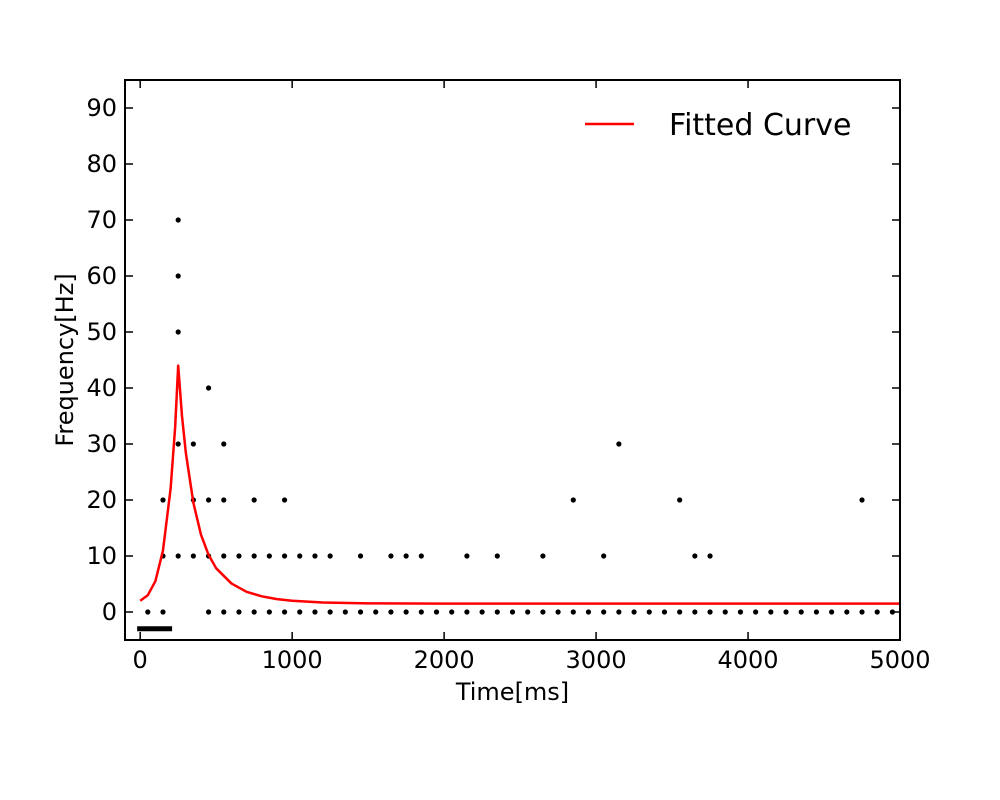  I want to click on y-tick-label: 90, so click(101, 108).